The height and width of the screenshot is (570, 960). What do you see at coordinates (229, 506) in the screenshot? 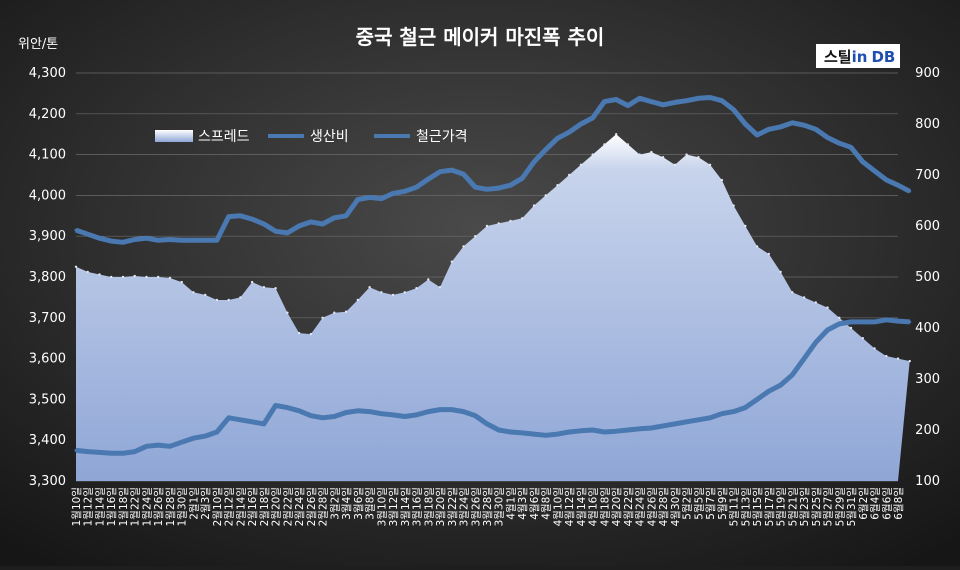
I see `x-tick-label: 2월12일` at bounding box center [229, 506].